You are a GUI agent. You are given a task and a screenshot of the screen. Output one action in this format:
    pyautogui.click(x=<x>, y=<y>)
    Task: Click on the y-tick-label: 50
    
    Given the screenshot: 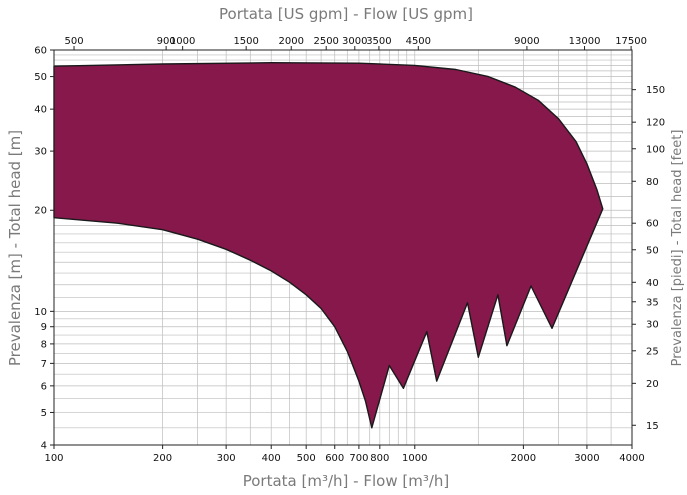 What is the action you would take?
    pyautogui.click(x=40, y=77)
    